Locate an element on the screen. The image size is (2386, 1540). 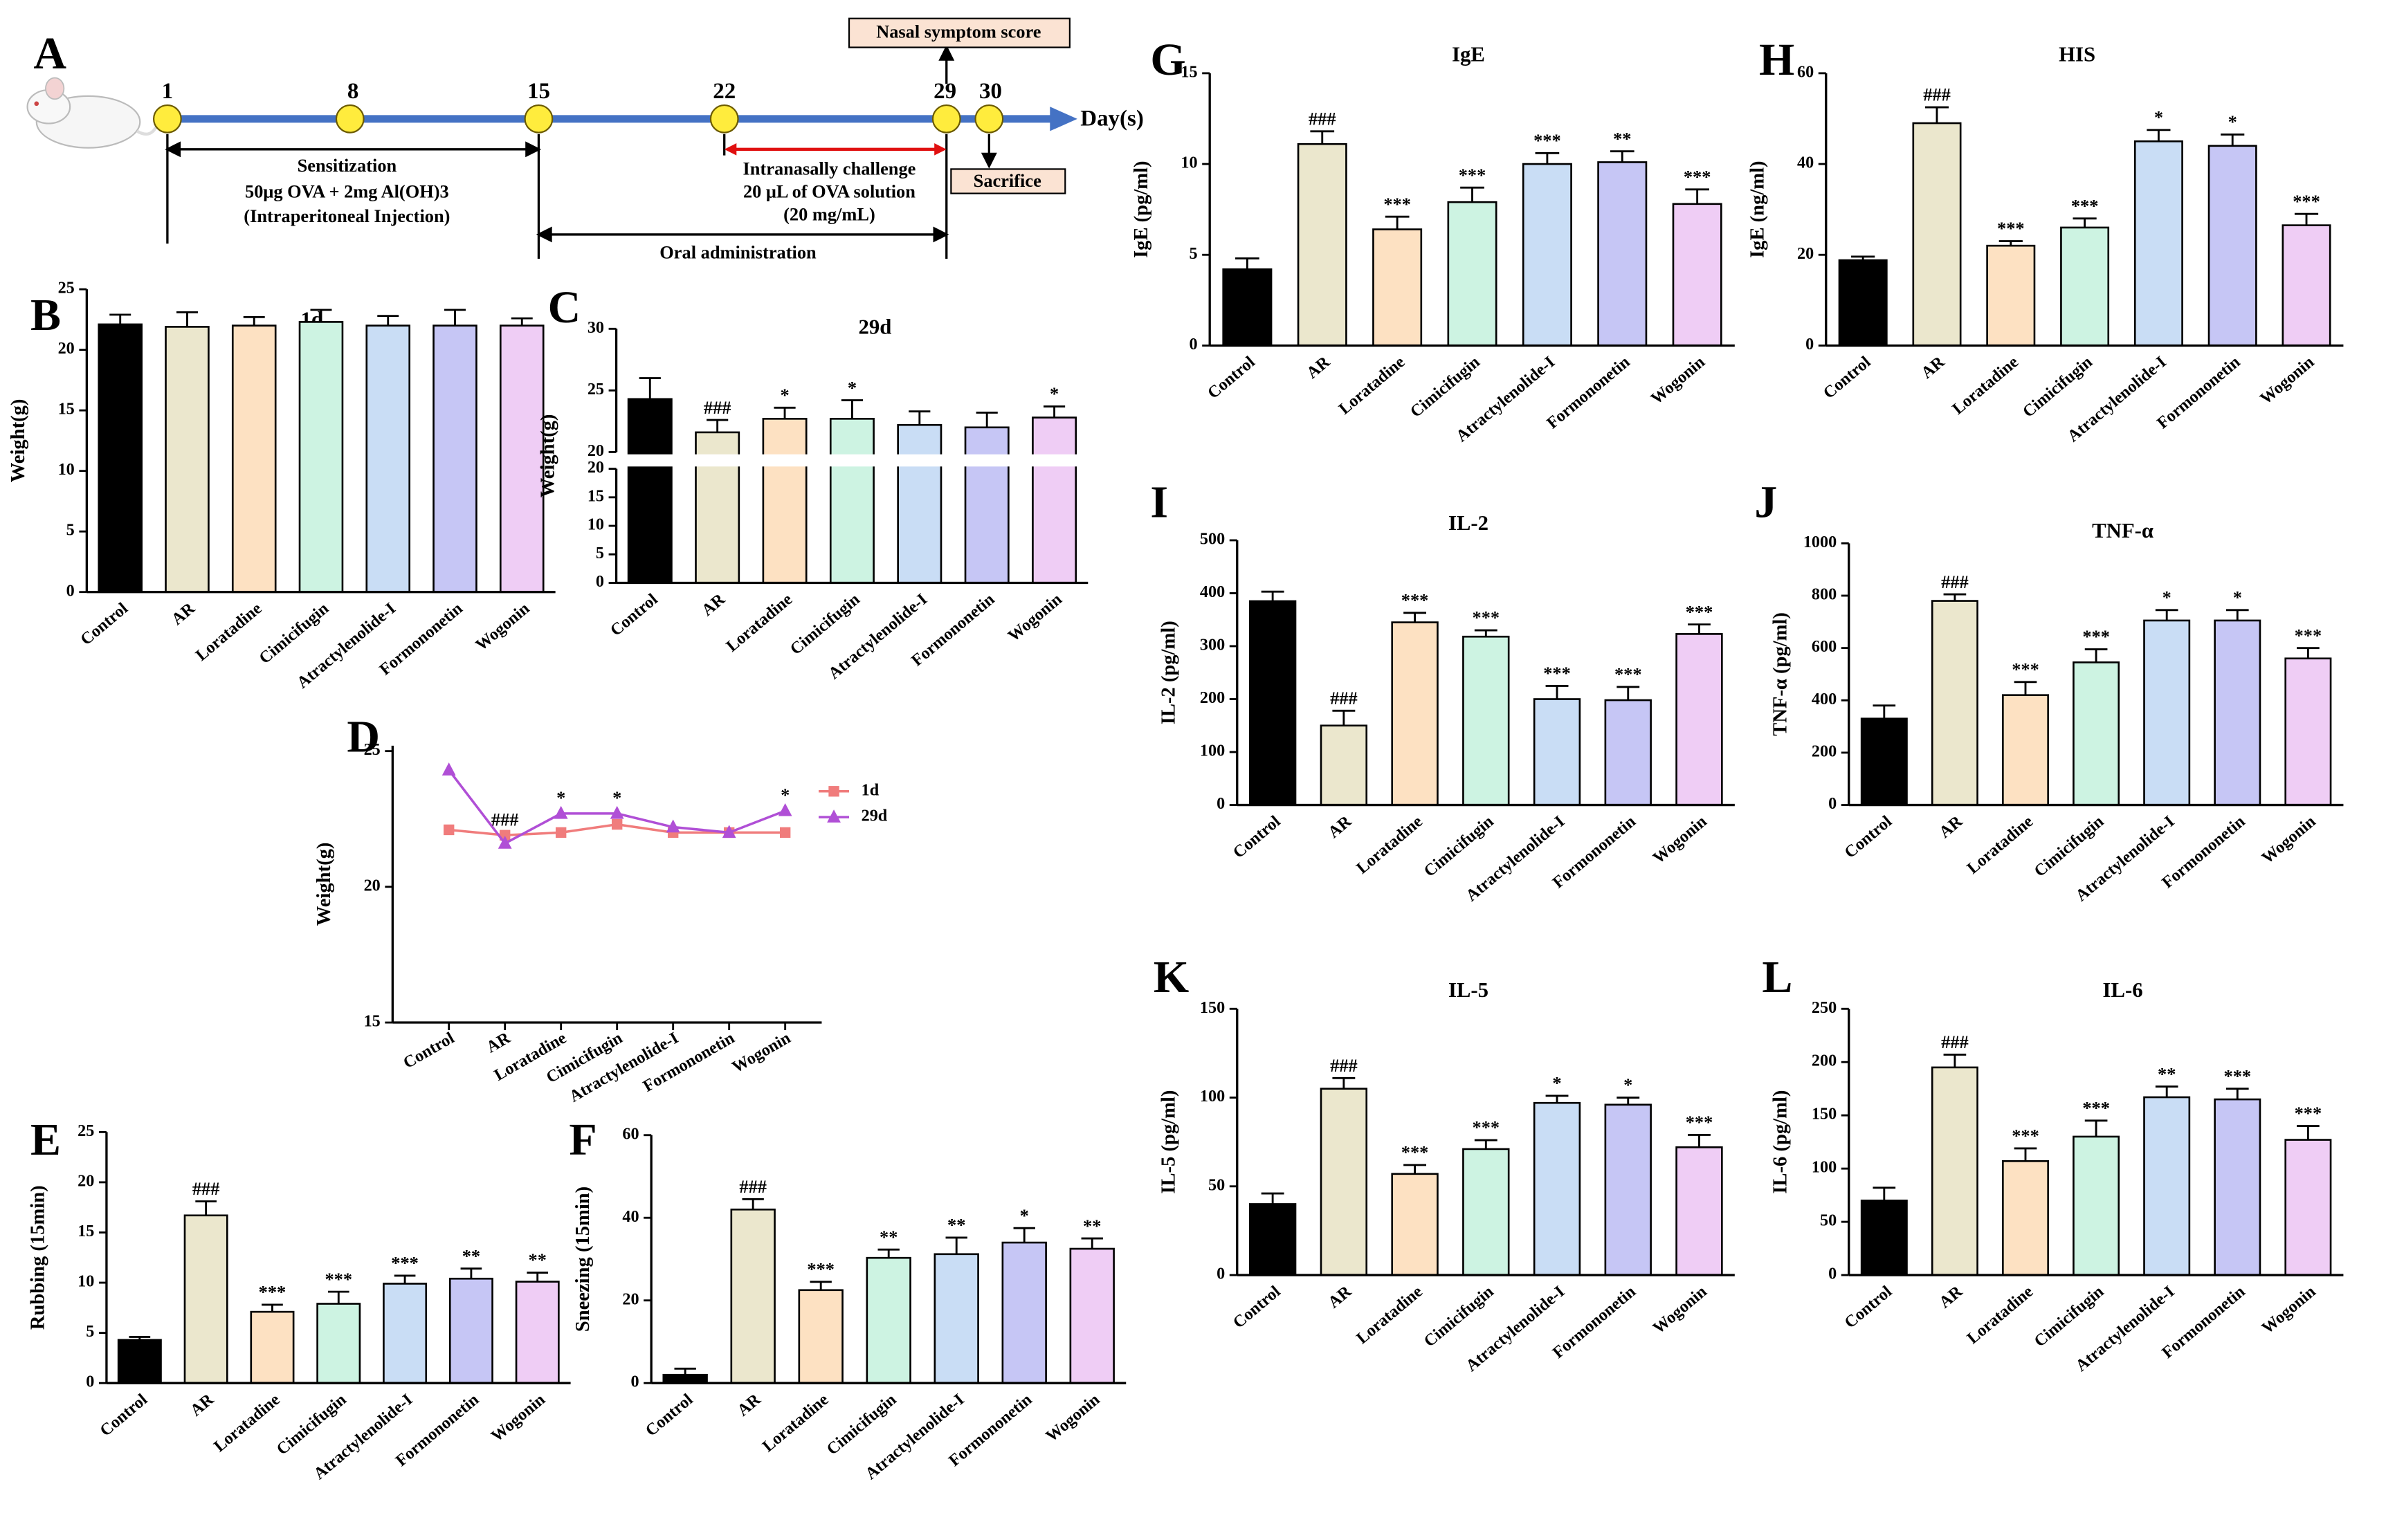
challenge-arrow is located at coordinates (836, 149).